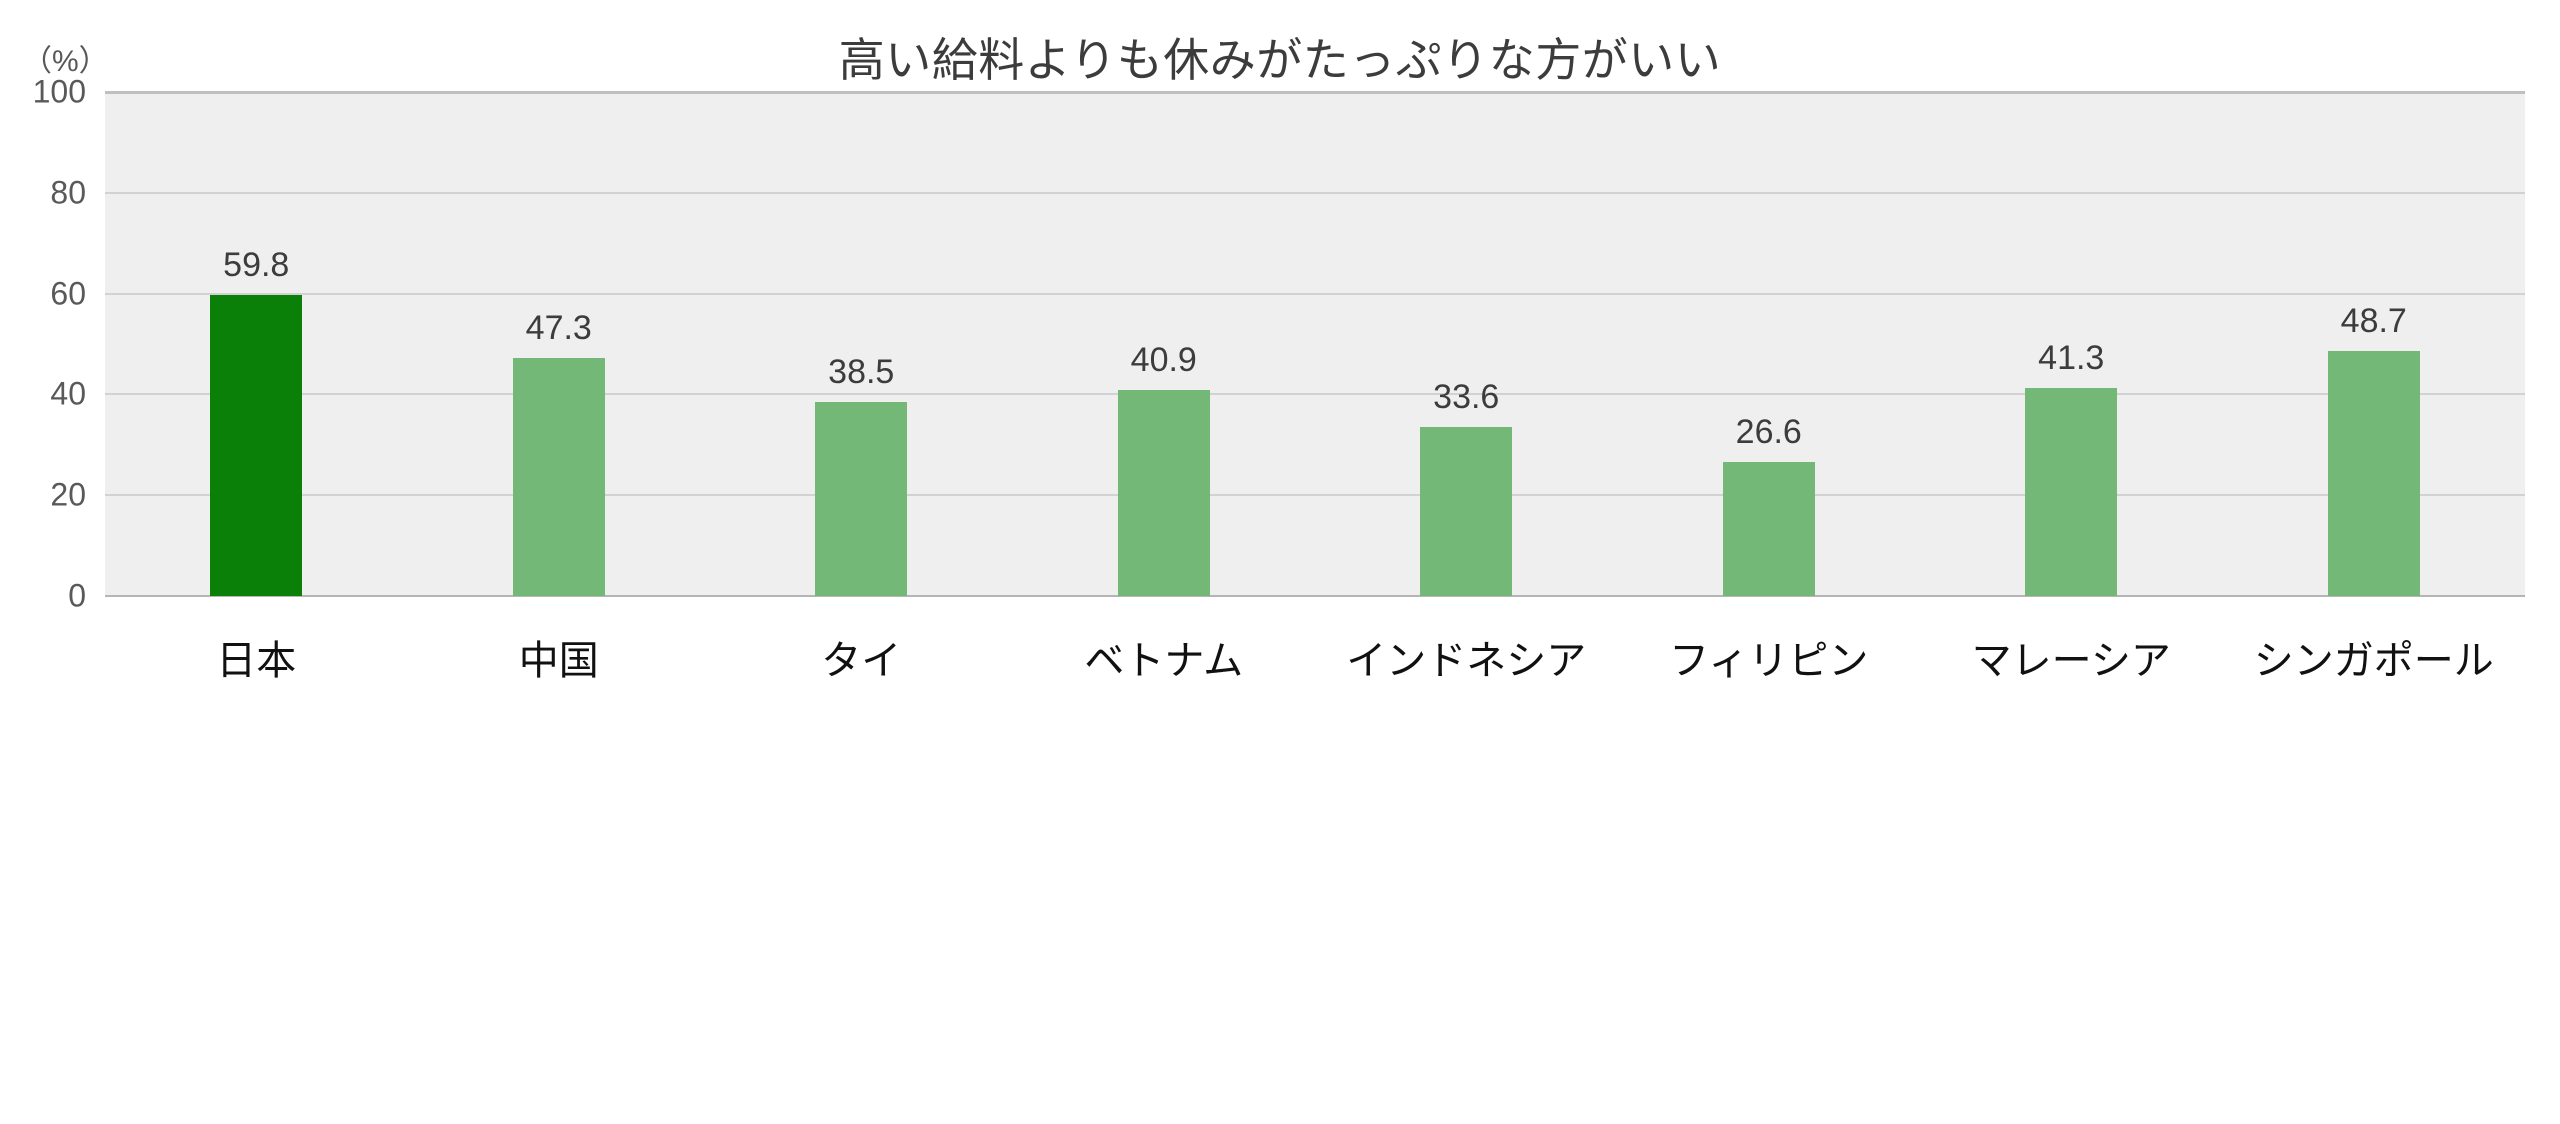  What do you see at coordinates (2374, 344) in the screenshot?
I see `bar-slot: 48.7` at bounding box center [2374, 344].